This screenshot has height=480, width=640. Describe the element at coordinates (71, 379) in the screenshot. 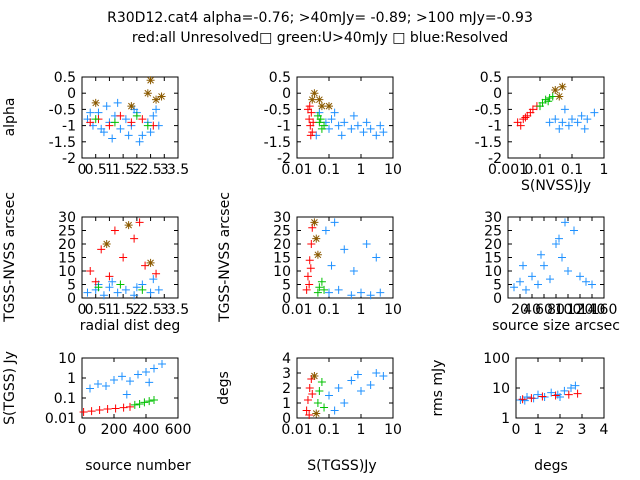

I see `y-tick-label: 1` at that location.